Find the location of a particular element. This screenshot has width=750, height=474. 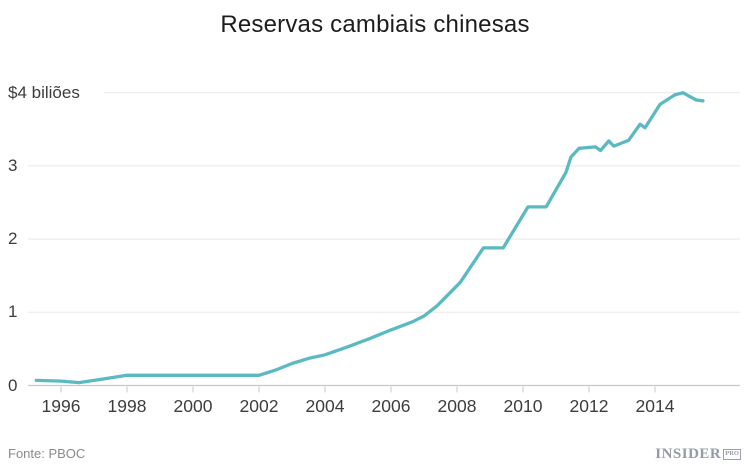

source-label: Fonte: PBOC is located at coordinates (47, 453).